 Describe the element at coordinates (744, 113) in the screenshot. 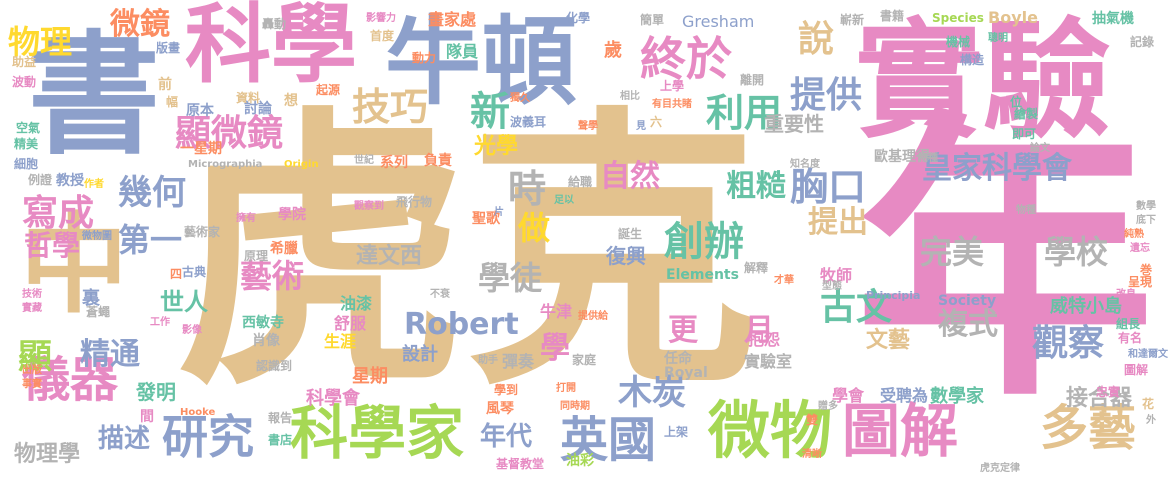

I see `word: 利用` at that location.